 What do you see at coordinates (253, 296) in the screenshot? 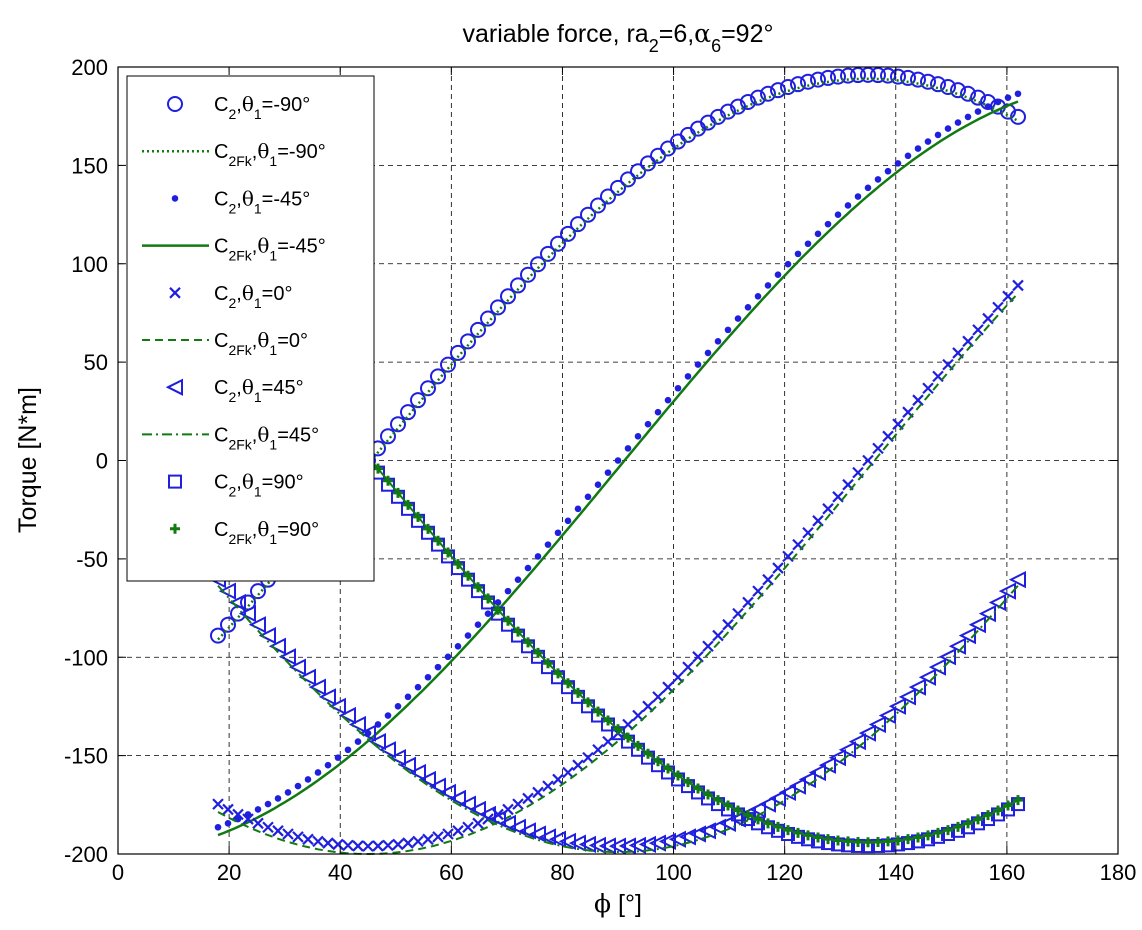
I see `legend-label: C2,θ1=0°` at bounding box center [253, 296].